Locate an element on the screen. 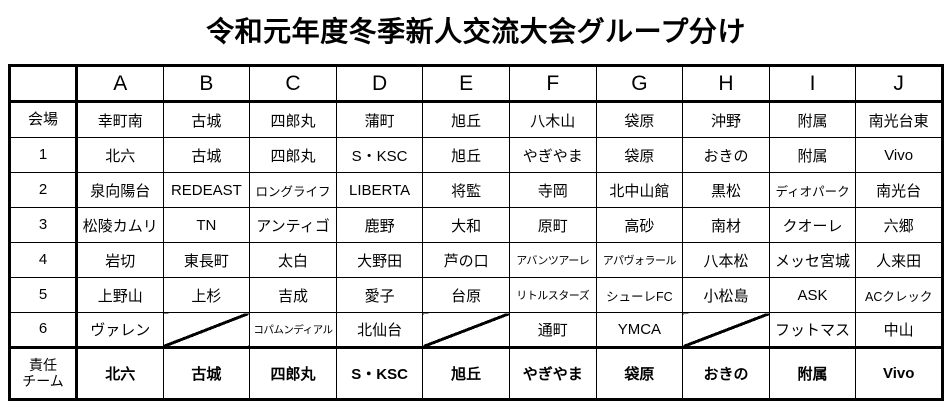  team-cell: 寺岡 is located at coordinates (552, 190).